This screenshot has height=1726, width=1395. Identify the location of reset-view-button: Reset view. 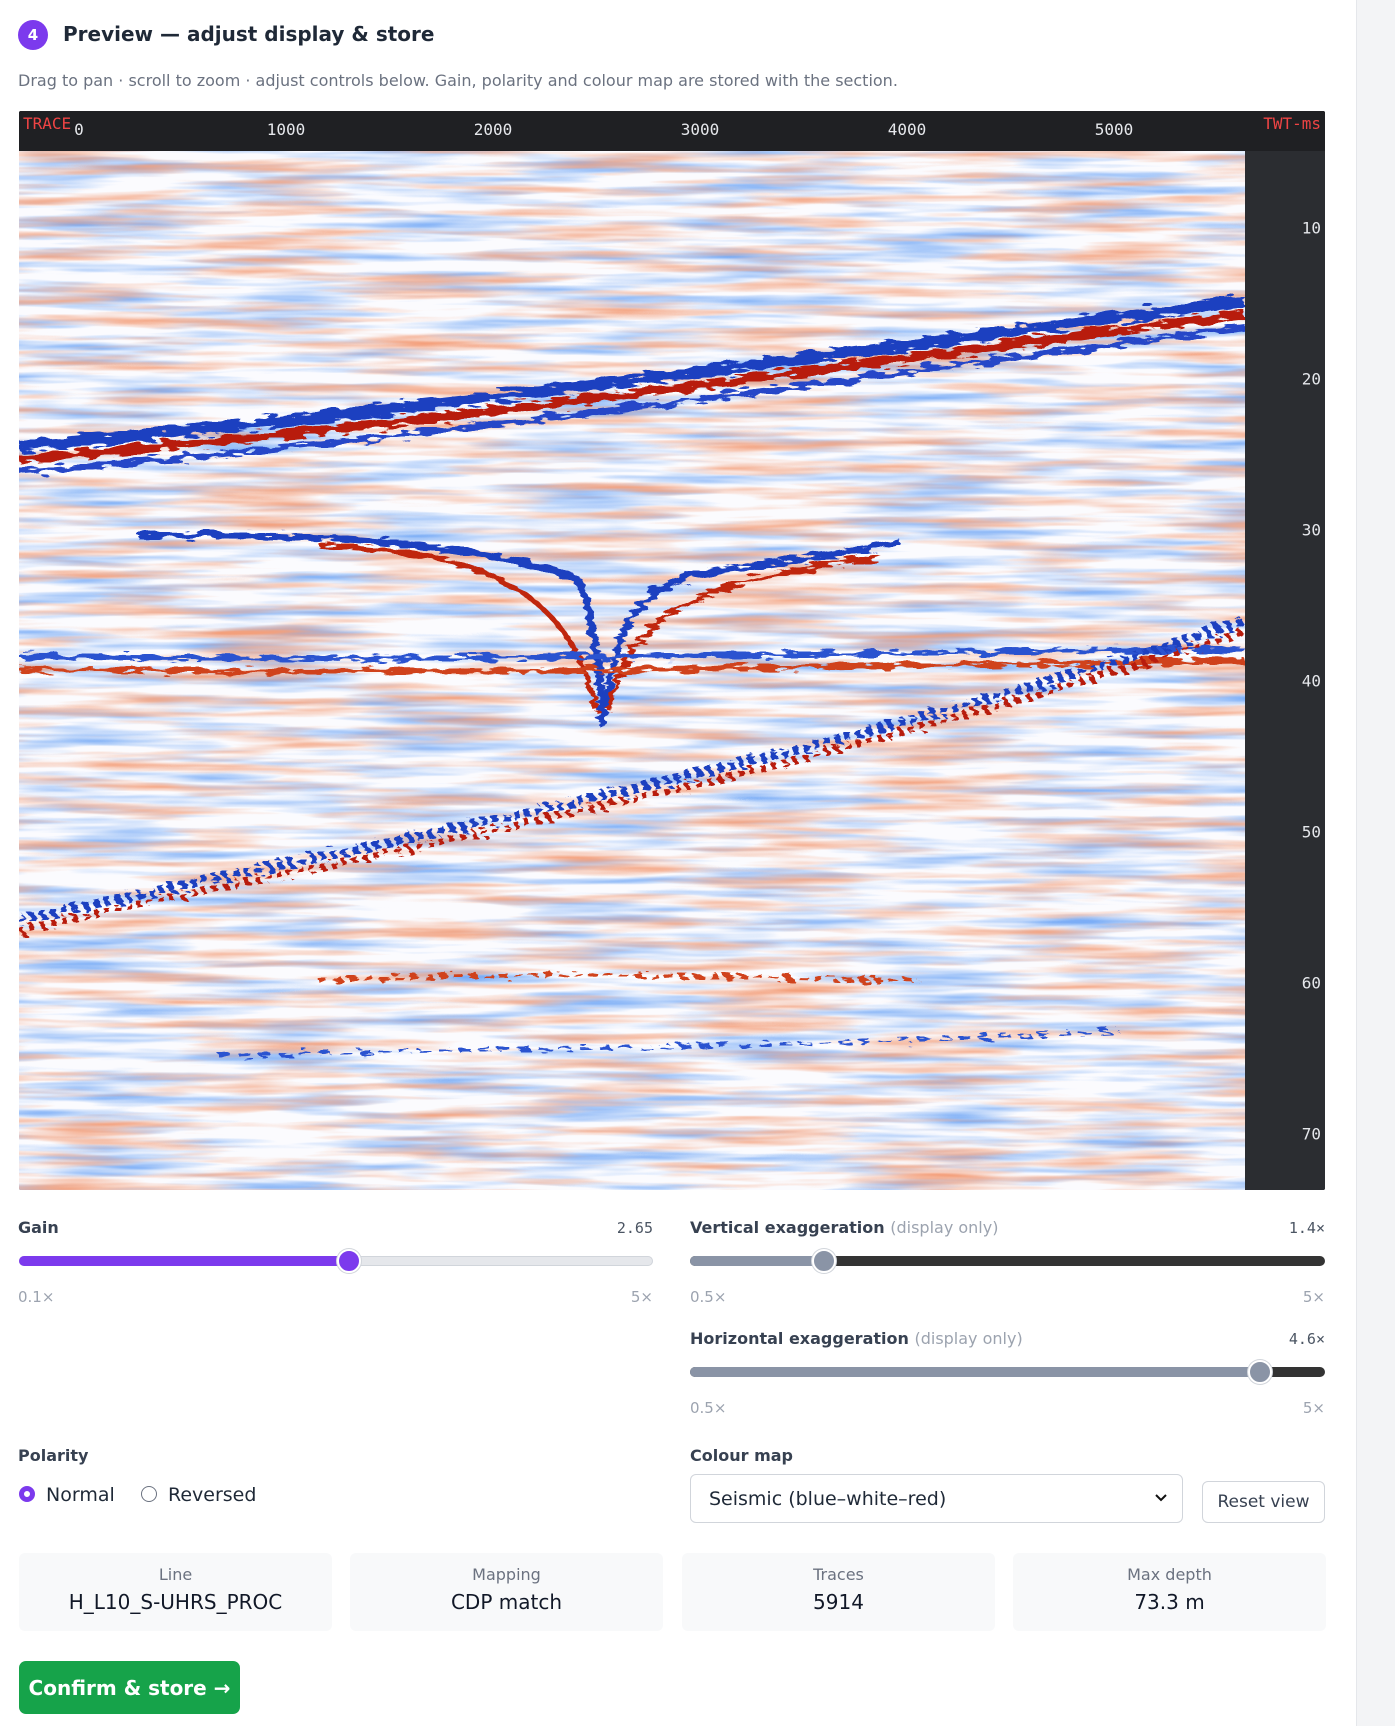
(1263, 1502).